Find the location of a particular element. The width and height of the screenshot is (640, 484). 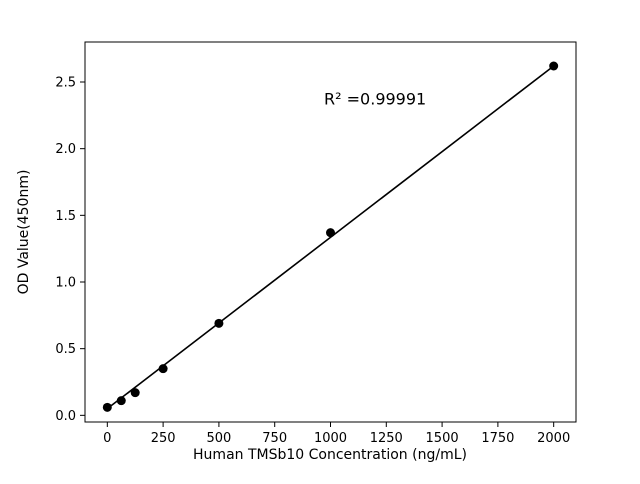

x-tick-label: 1000 is located at coordinates (330, 438).